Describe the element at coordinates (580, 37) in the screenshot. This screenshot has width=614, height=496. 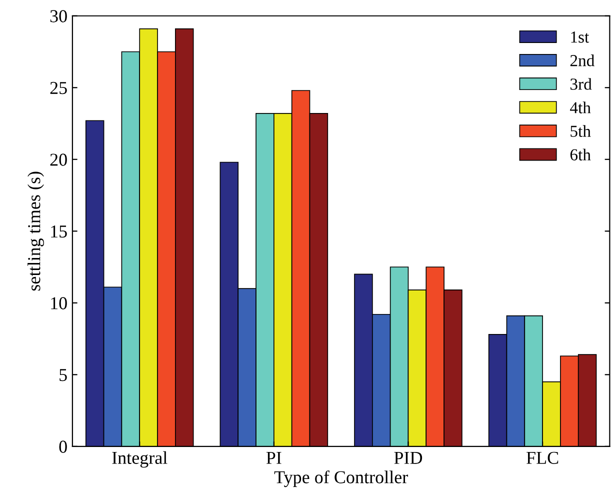
I see `legend-label: 1st` at that location.